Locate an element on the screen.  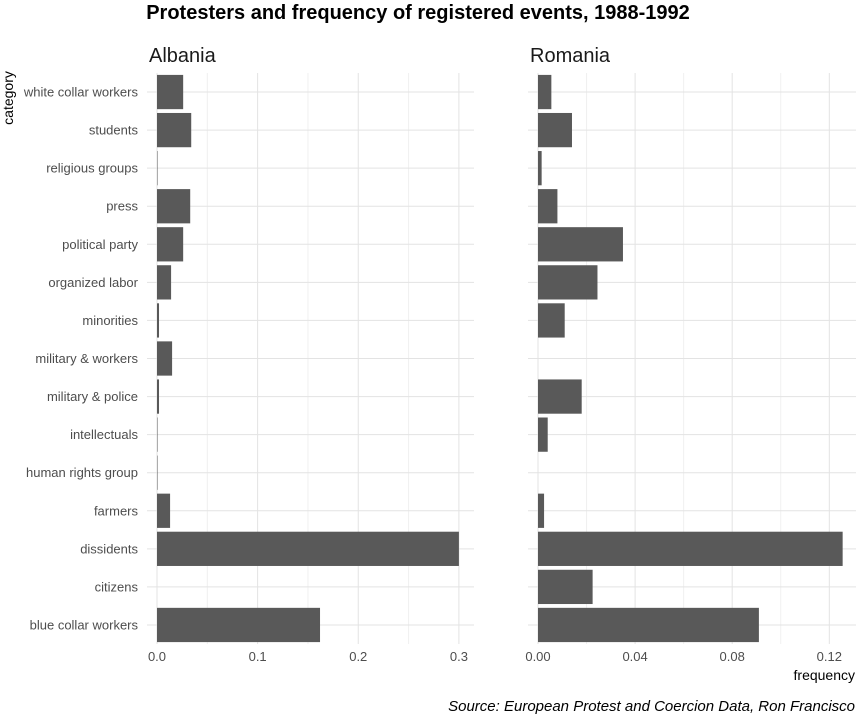
bar-romania-farmers is located at coordinates (541, 510).